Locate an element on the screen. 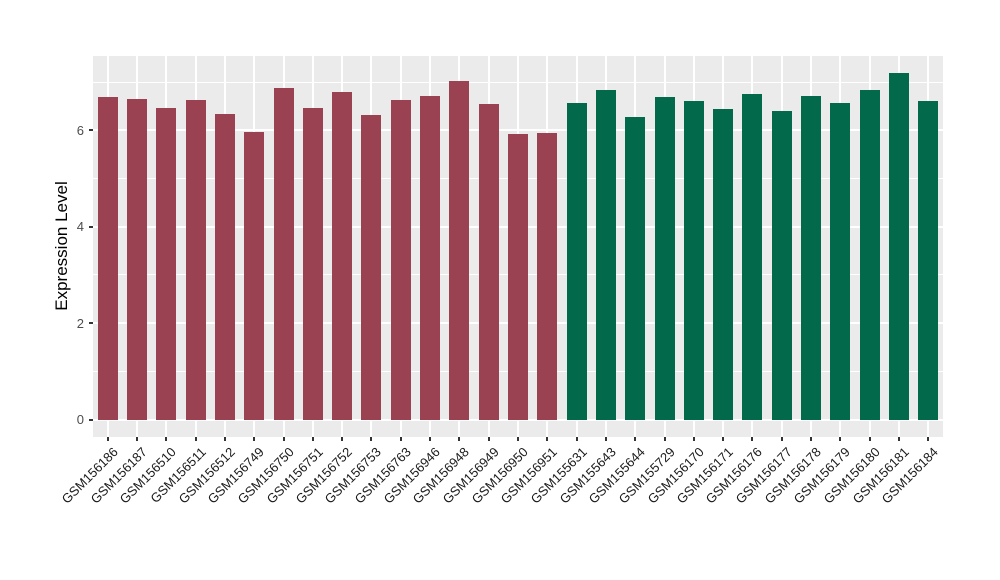 Image resolution: width=1000 pixels, height=580 pixels. bar-GSM155729 is located at coordinates (664, 258).